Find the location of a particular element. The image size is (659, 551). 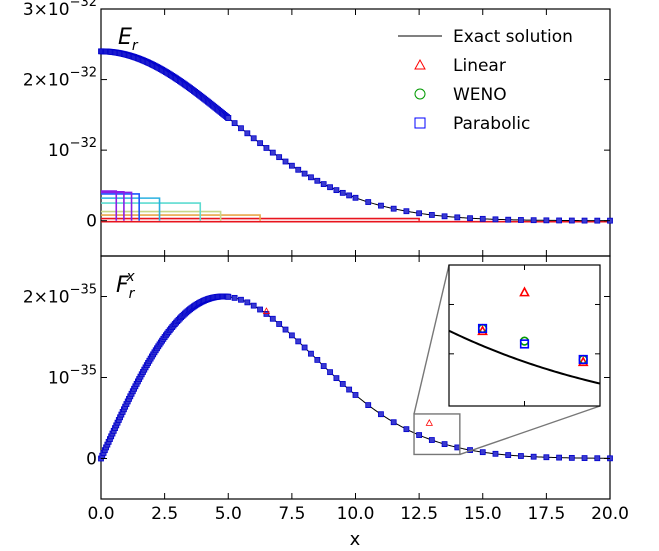

x-tick-label: 17.5 is located at coordinates (546, 514).